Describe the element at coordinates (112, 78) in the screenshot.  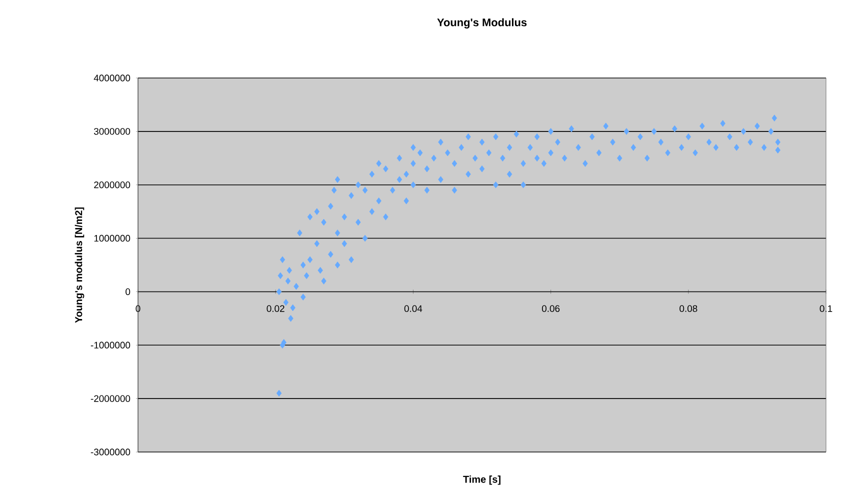
I see `y-tick-label: 4000000` at that location.